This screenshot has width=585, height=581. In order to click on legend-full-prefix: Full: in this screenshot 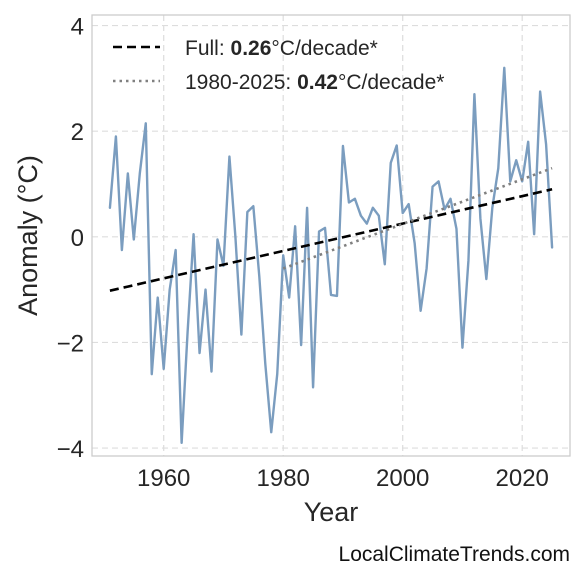, I will do `click(208, 48)`.